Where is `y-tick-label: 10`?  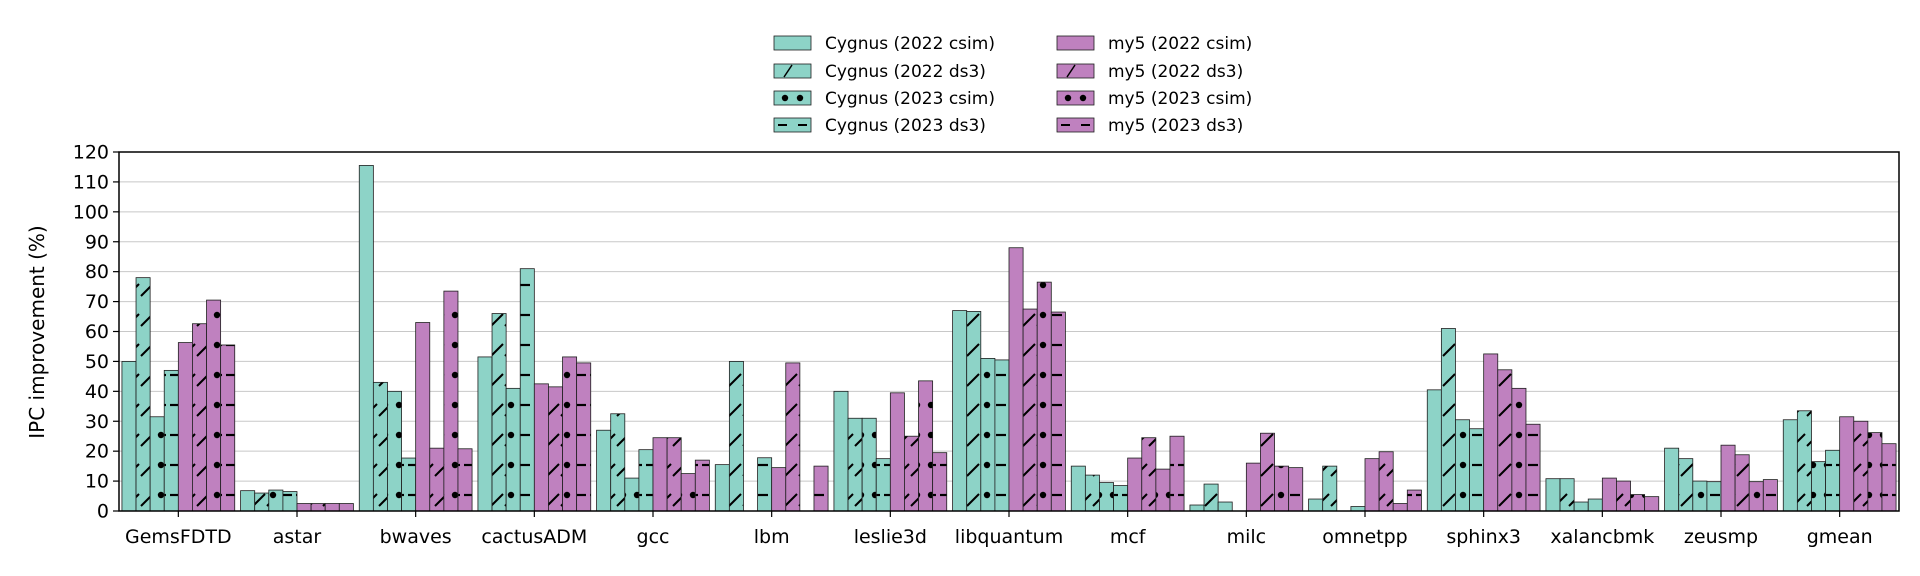 y-tick-label: 10 is located at coordinates (97, 482).